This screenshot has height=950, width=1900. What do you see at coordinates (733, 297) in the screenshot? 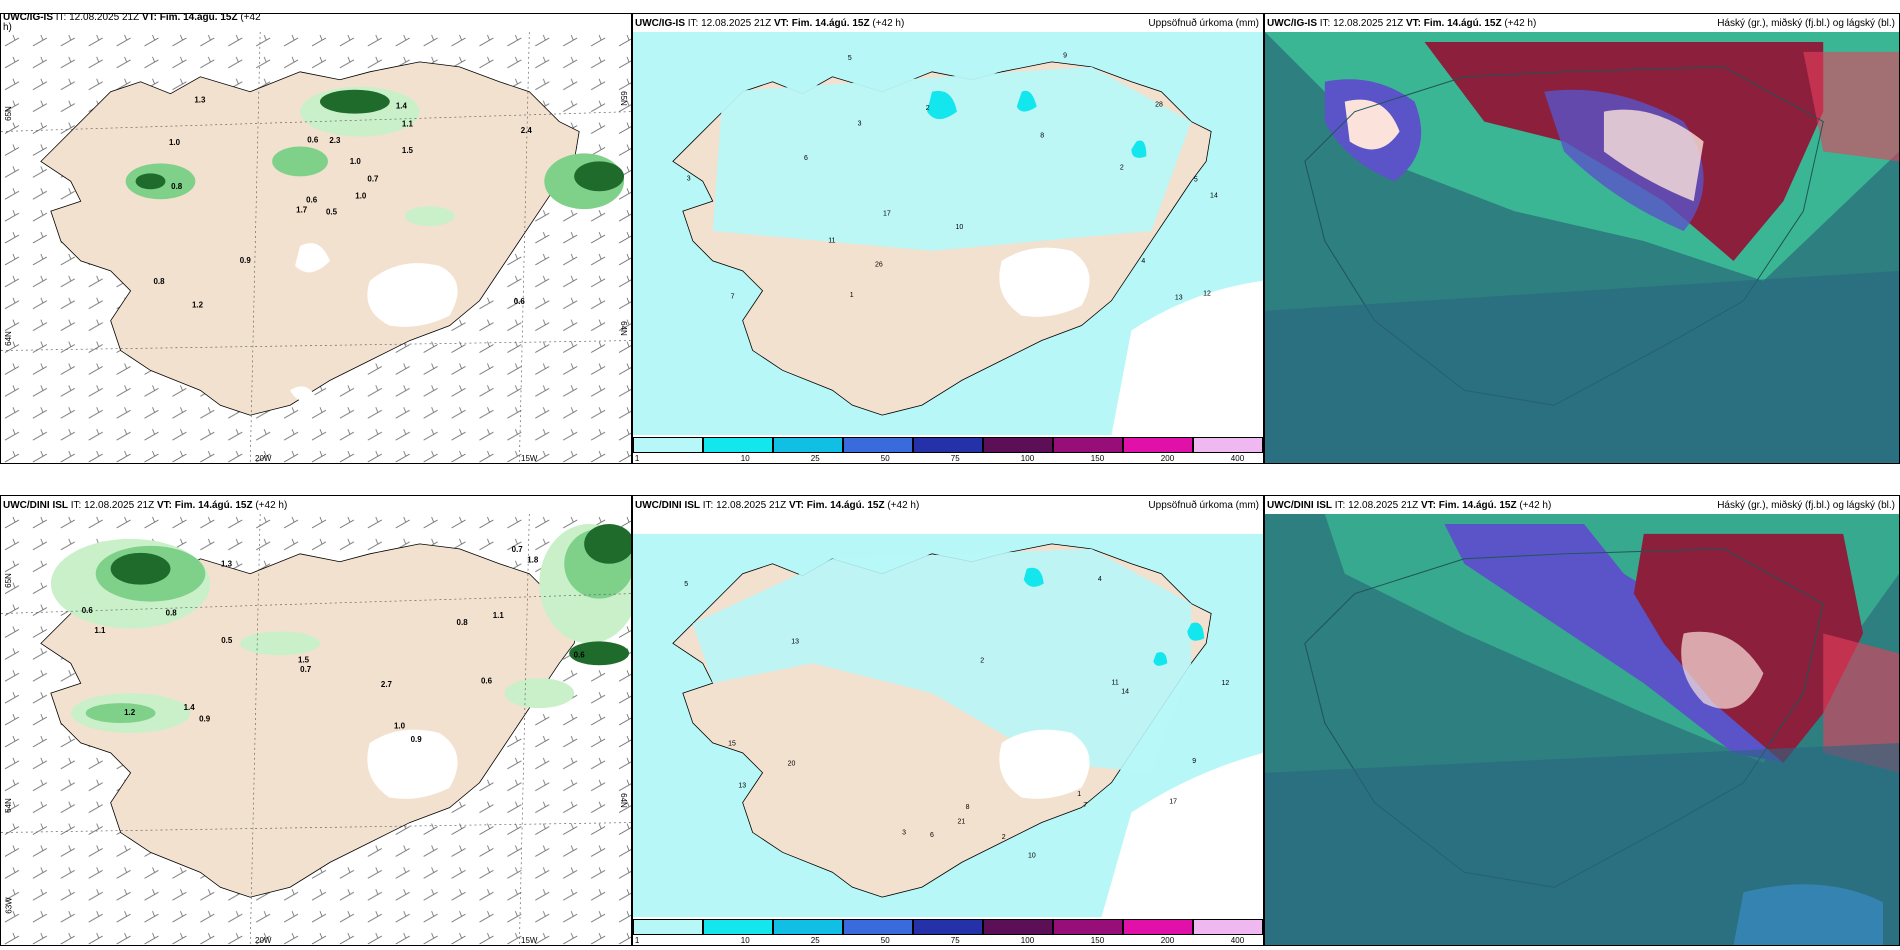
I see `map-value-label: 7` at bounding box center [733, 297].